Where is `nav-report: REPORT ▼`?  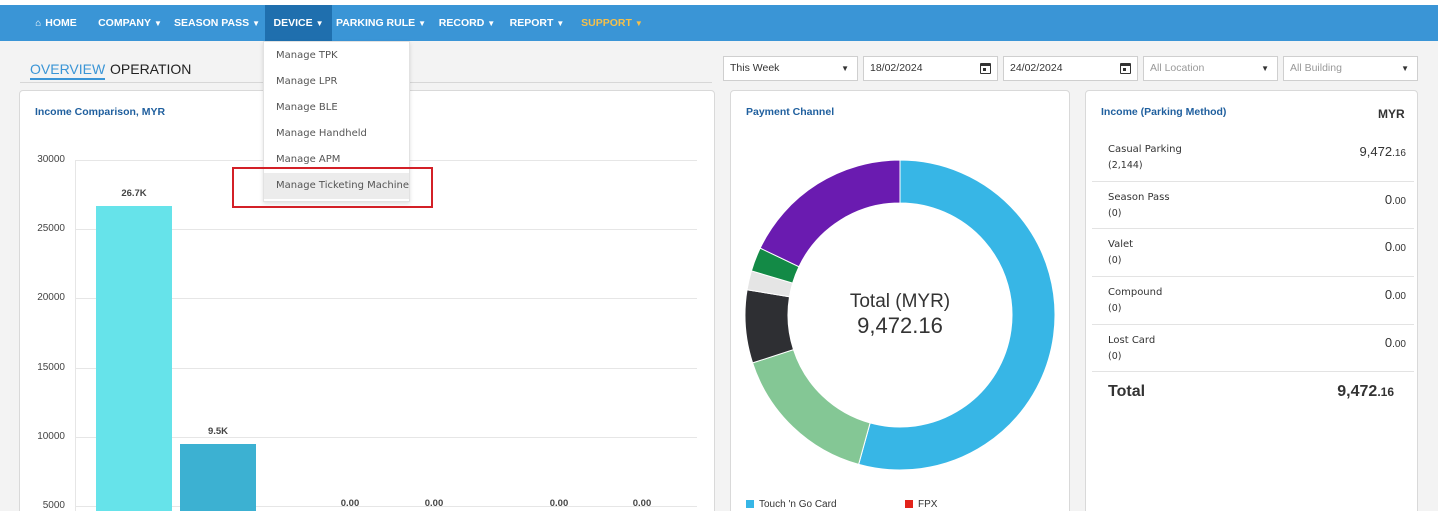
nav-report: REPORT ▼ is located at coordinates (537, 23).